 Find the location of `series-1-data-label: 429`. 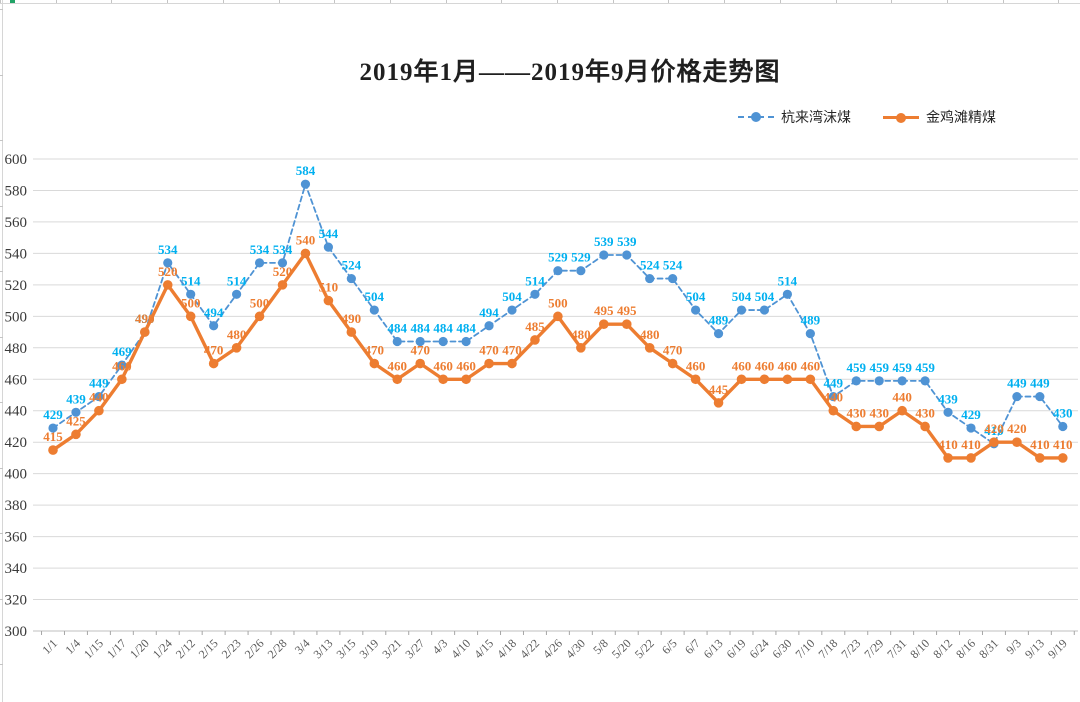

series-1-data-label: 429 is located at coordinates (971, 414).